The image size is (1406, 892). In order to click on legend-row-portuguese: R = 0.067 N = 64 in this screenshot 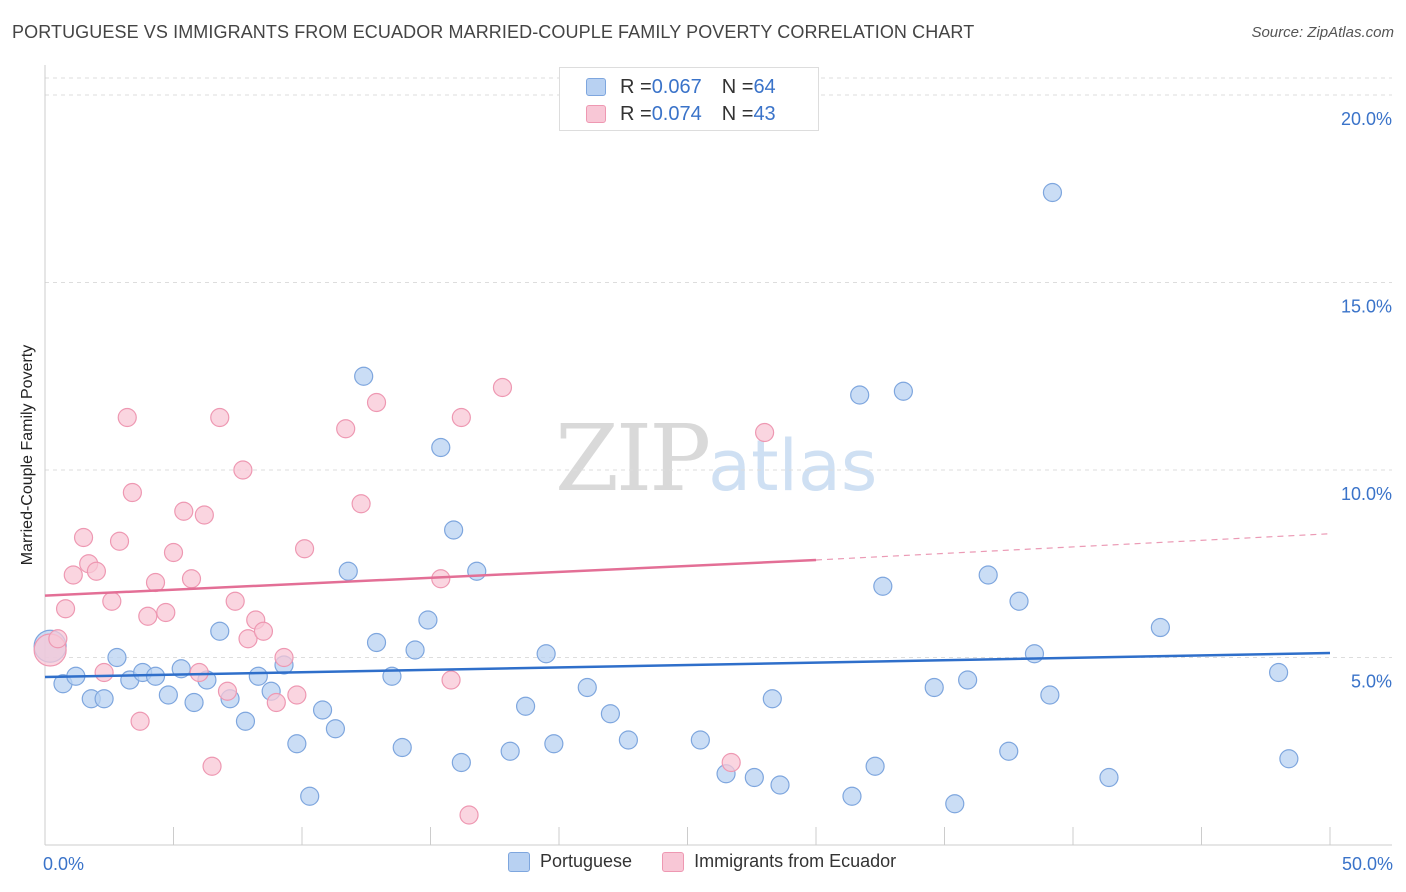, I will do `click(681, 87)`.